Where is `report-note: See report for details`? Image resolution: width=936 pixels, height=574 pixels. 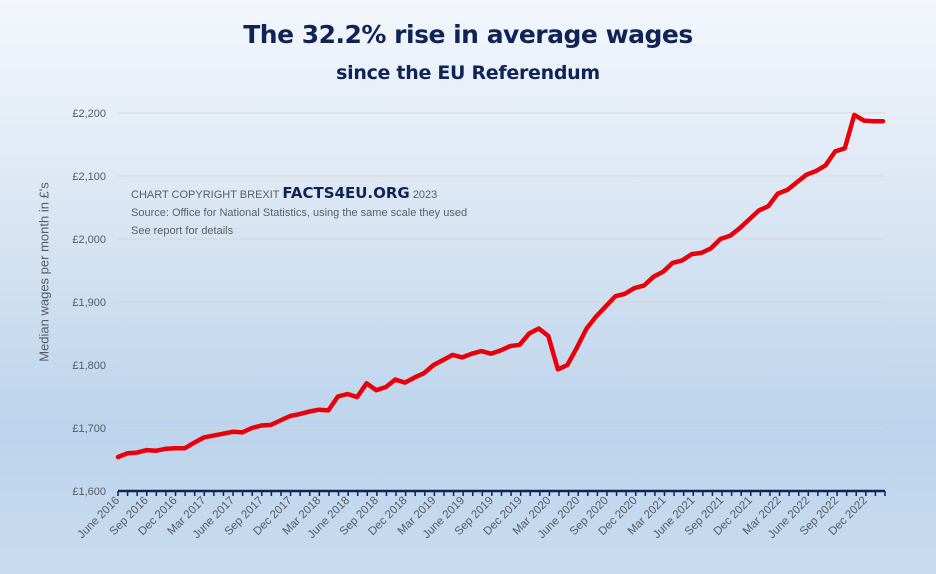
report-note: See report for details is located at coordinates (182, 231).